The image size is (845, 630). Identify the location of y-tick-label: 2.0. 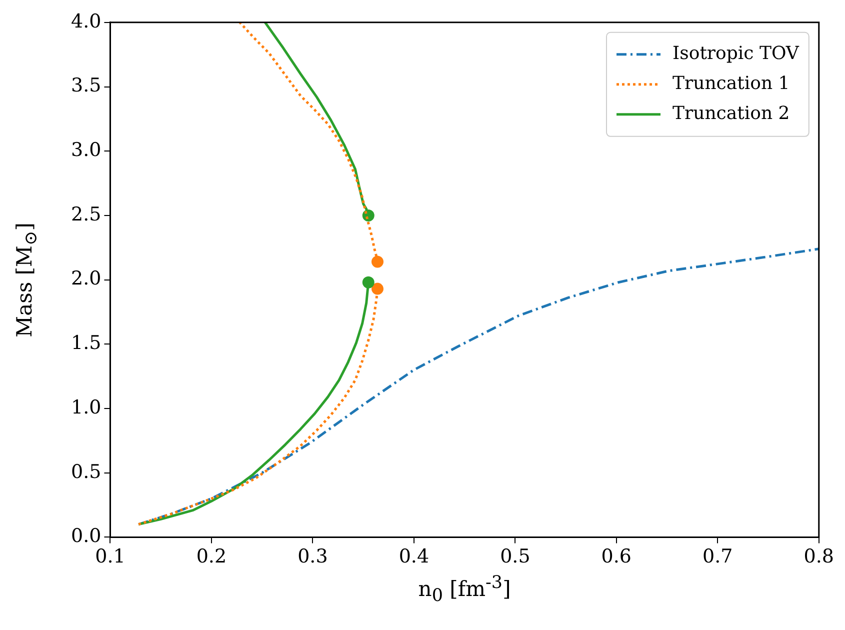
(86, 279).